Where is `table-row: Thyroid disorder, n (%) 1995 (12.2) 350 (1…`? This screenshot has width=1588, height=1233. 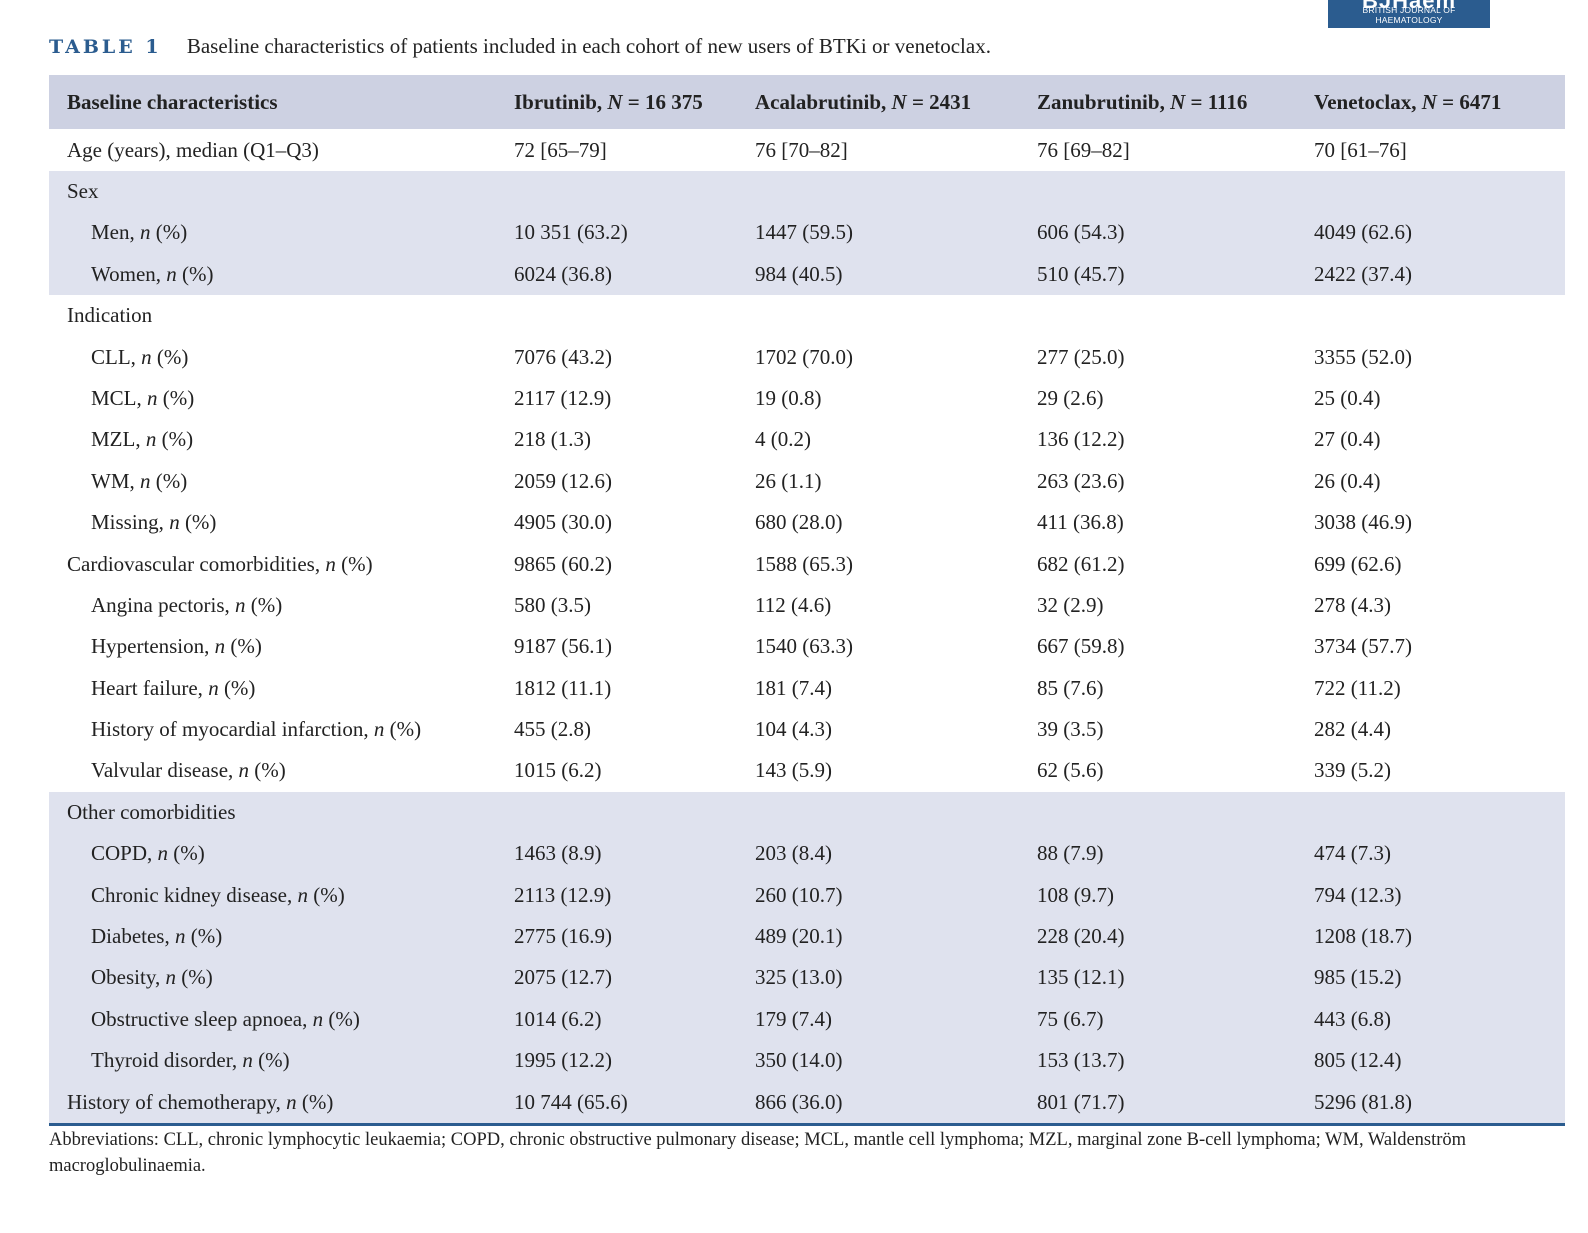
table-row: Thyroid disorder, n (%) 1995 (12.2) 350 (1… is located at coordinates (807, 1061).